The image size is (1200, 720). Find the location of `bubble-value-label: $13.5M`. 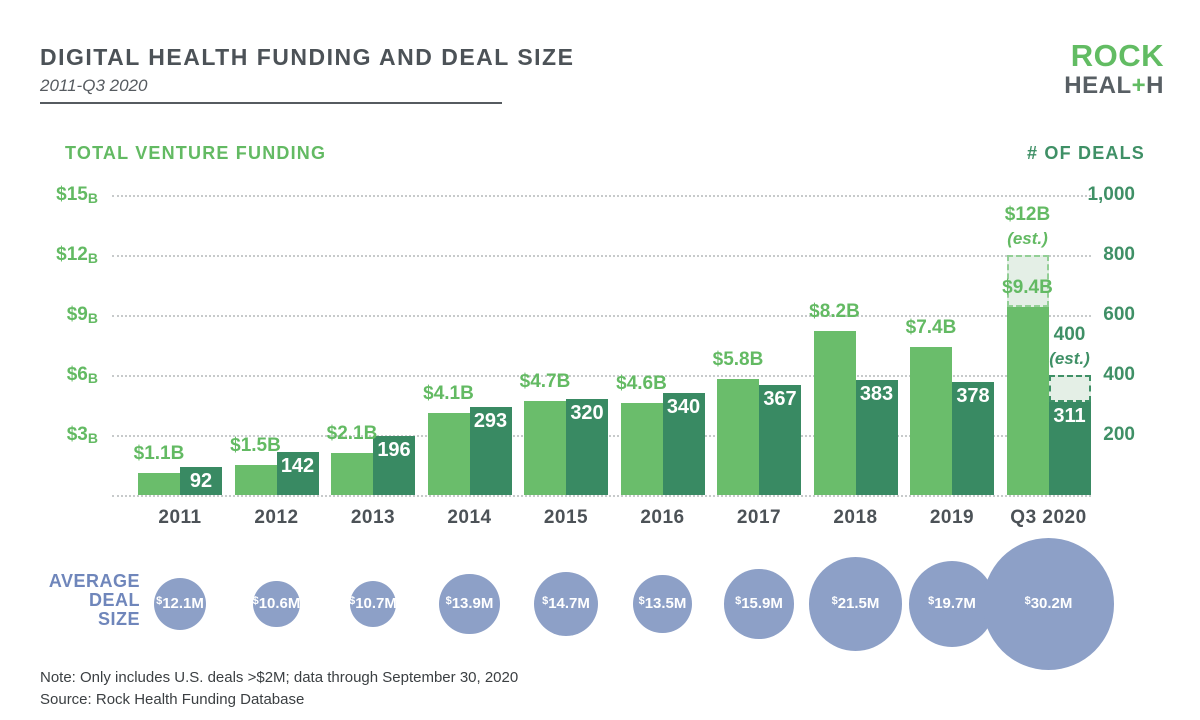

bubble-value-label: $13.5M is located at coordinates (662, 604).